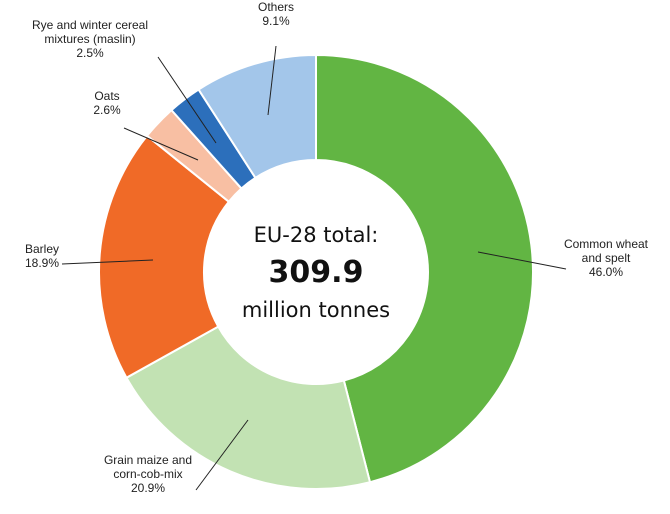 Image resolution: width=670 pixels, height=514 pixels. Describe the element at coordinates (276, 7) in the screenshot. I see `slice-name: Others` at that location.